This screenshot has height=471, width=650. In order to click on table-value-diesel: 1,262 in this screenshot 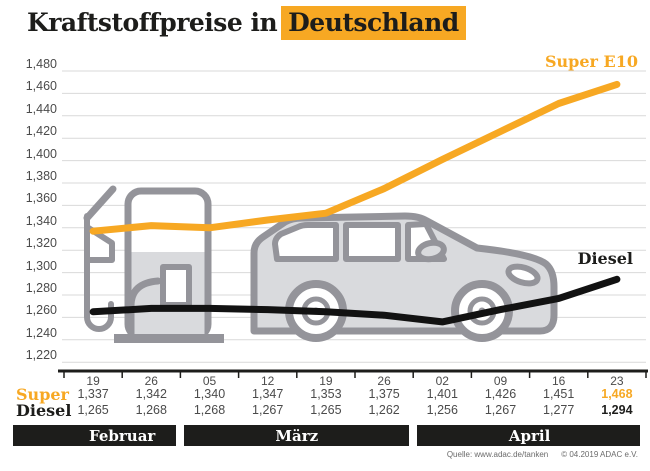, I will do `click(384, 410)`.